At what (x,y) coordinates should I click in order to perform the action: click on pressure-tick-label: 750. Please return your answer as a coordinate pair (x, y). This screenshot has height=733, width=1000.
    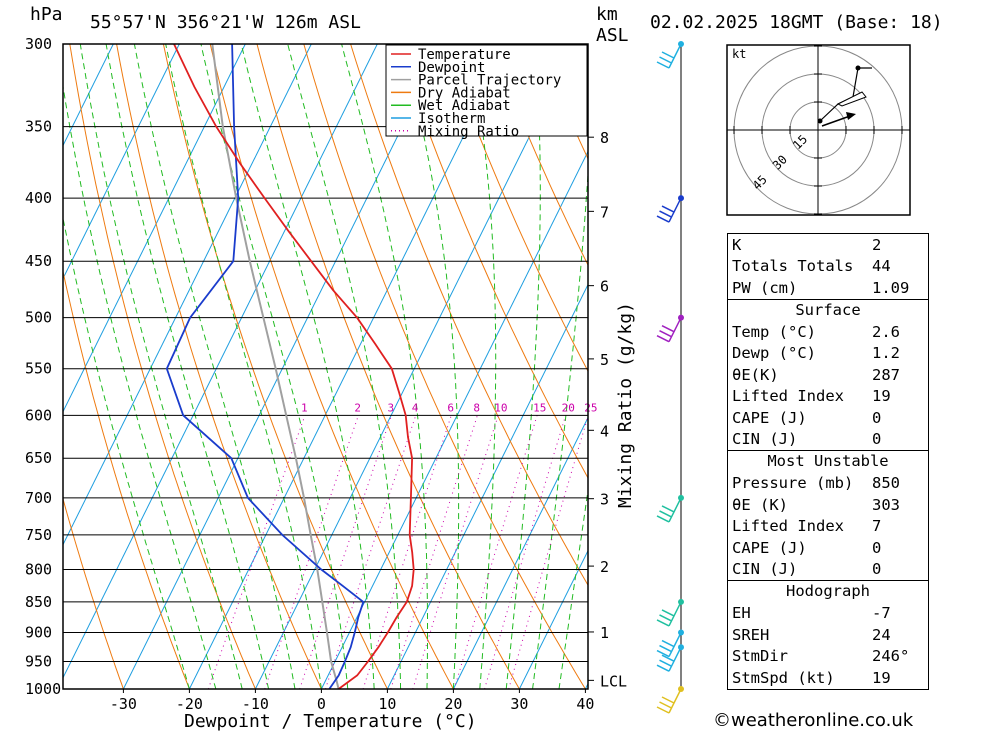
    Looking at the image, I should click on (38, 535).